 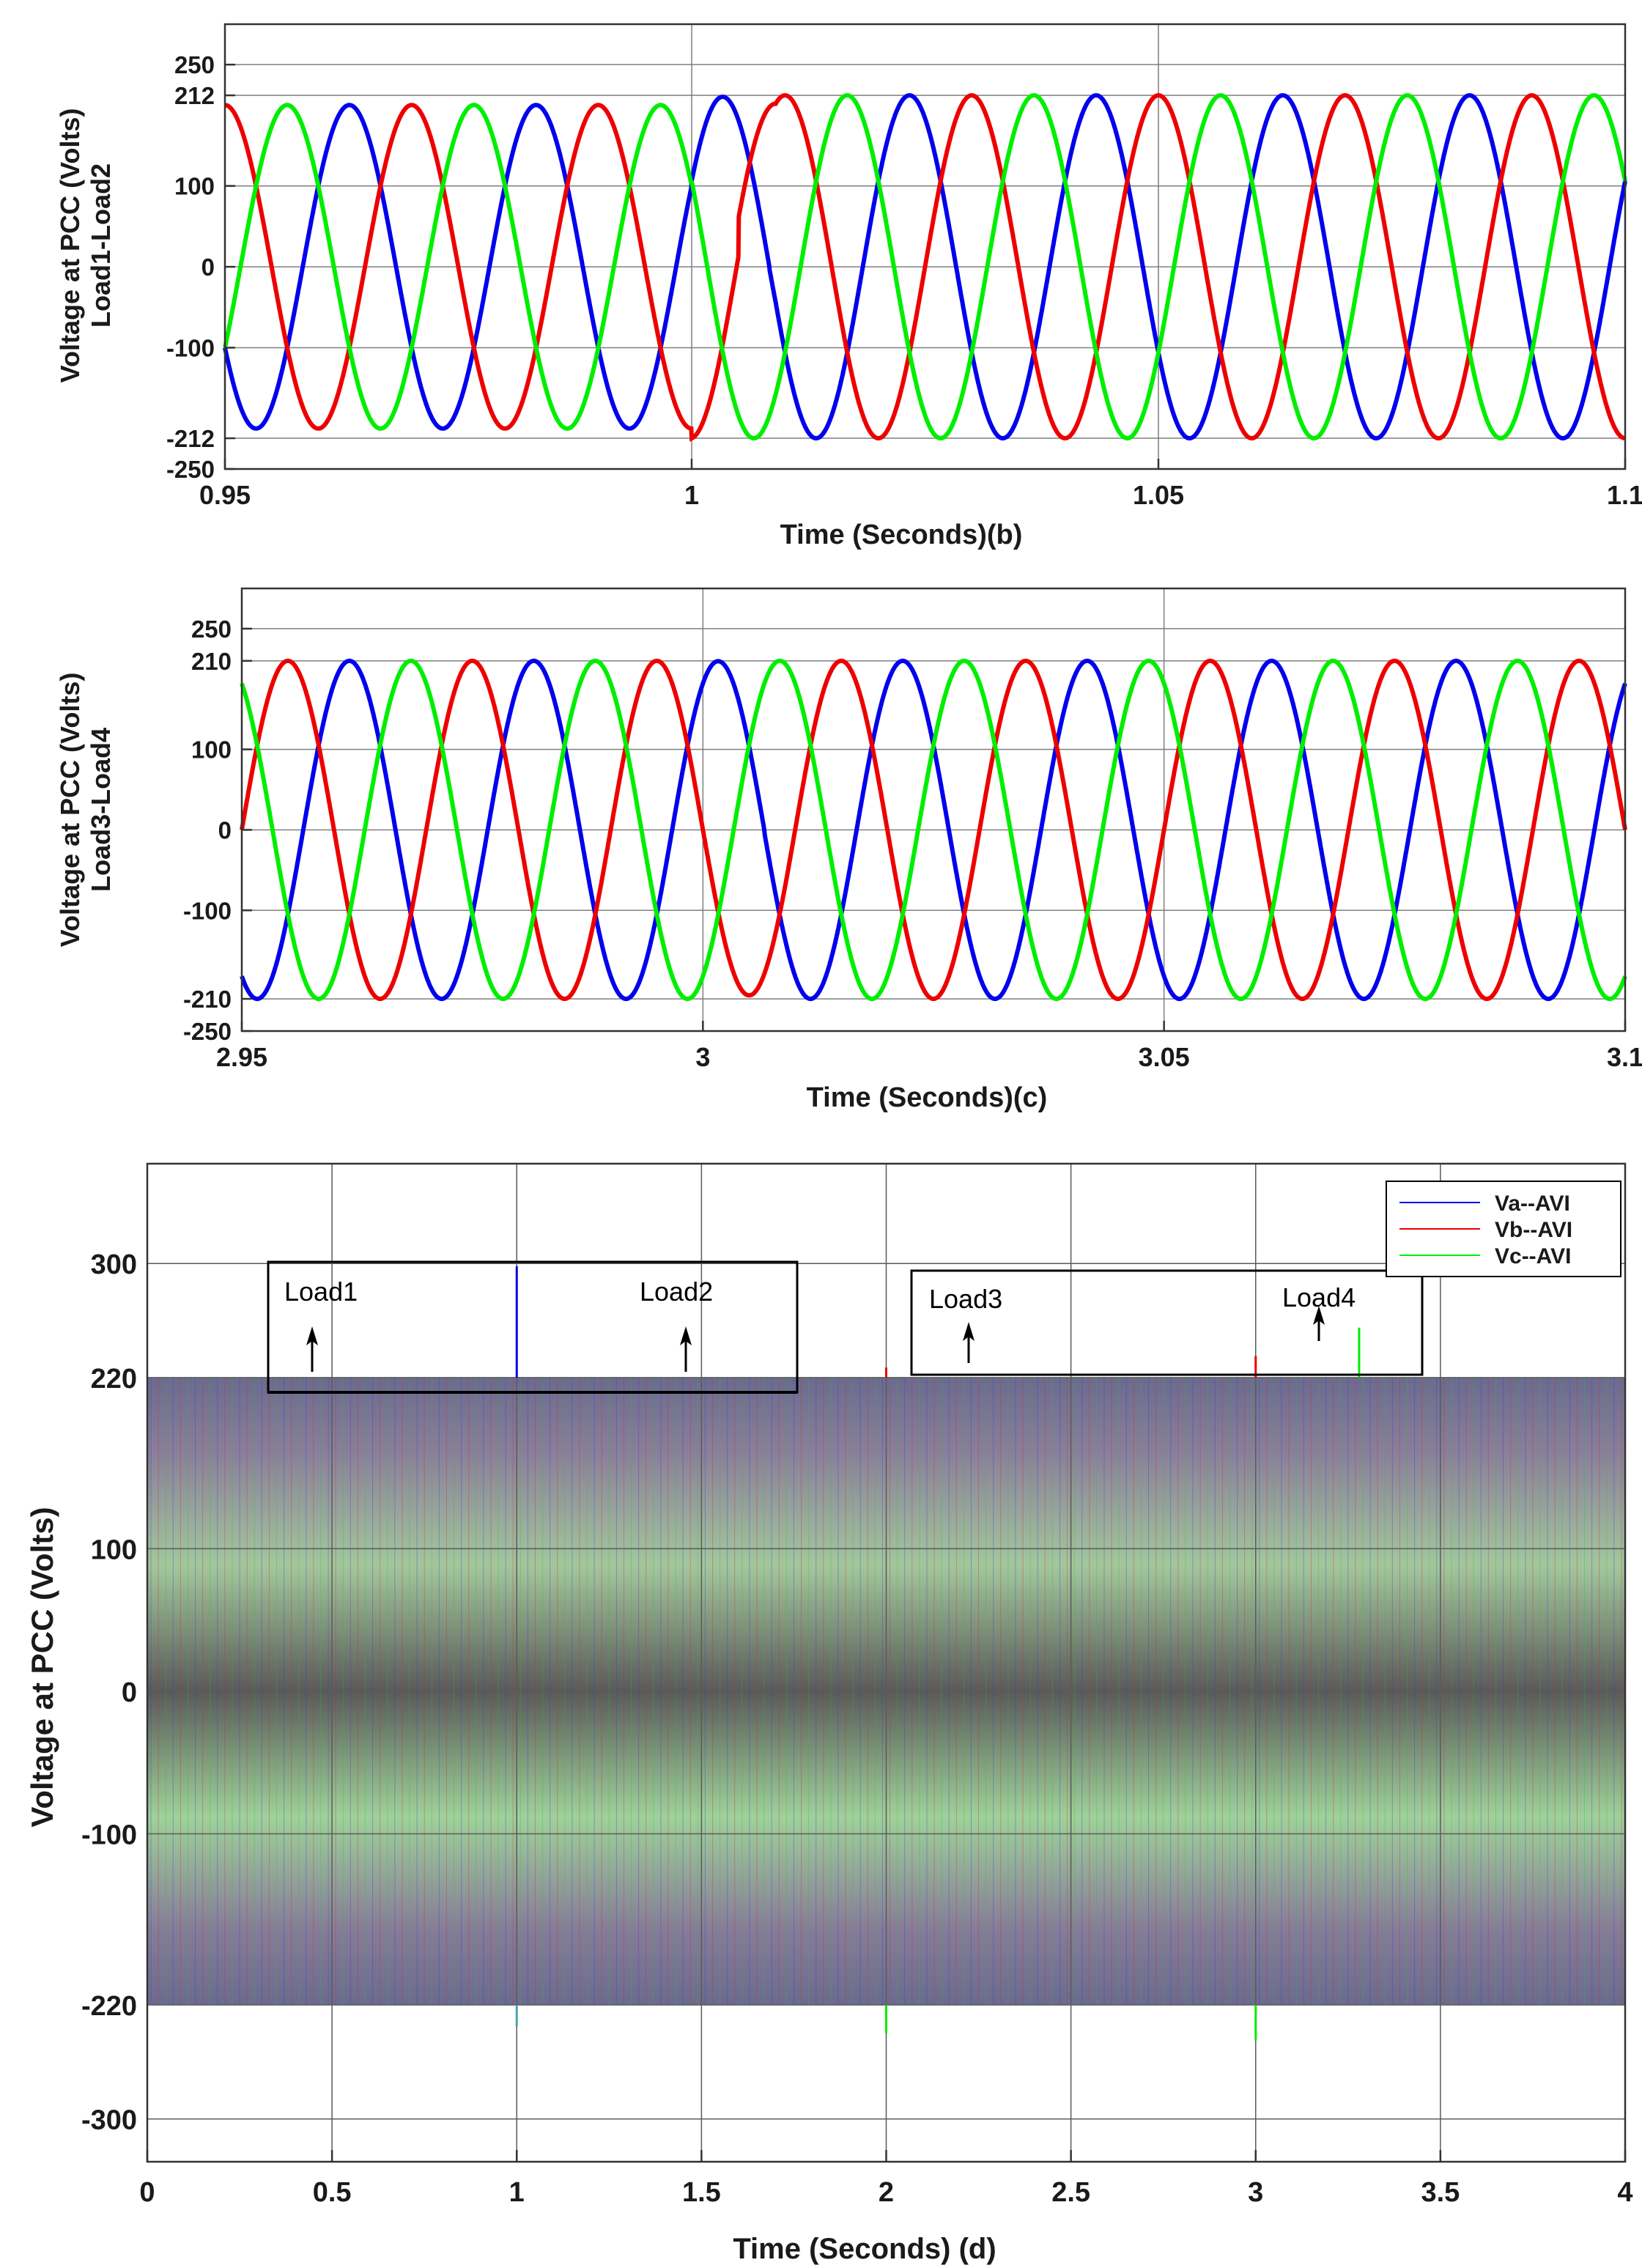 I want to click on chart-d-xlabel: Time (Seconds) (d), so click(x=864, y=2249).